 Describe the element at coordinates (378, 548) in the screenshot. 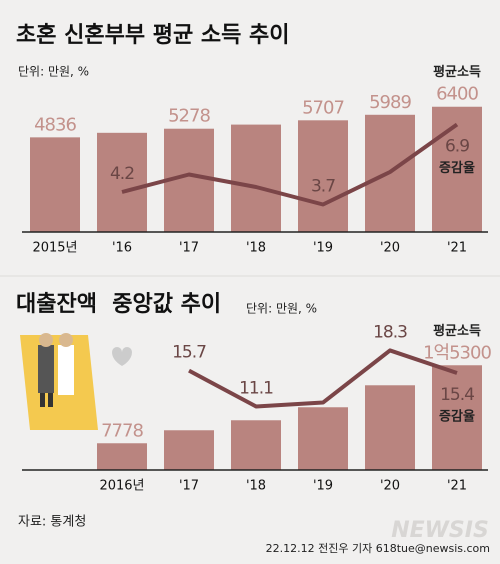

I see `credit: 22.12.12 전진우 기자 618tue@newsis.com` at that location.